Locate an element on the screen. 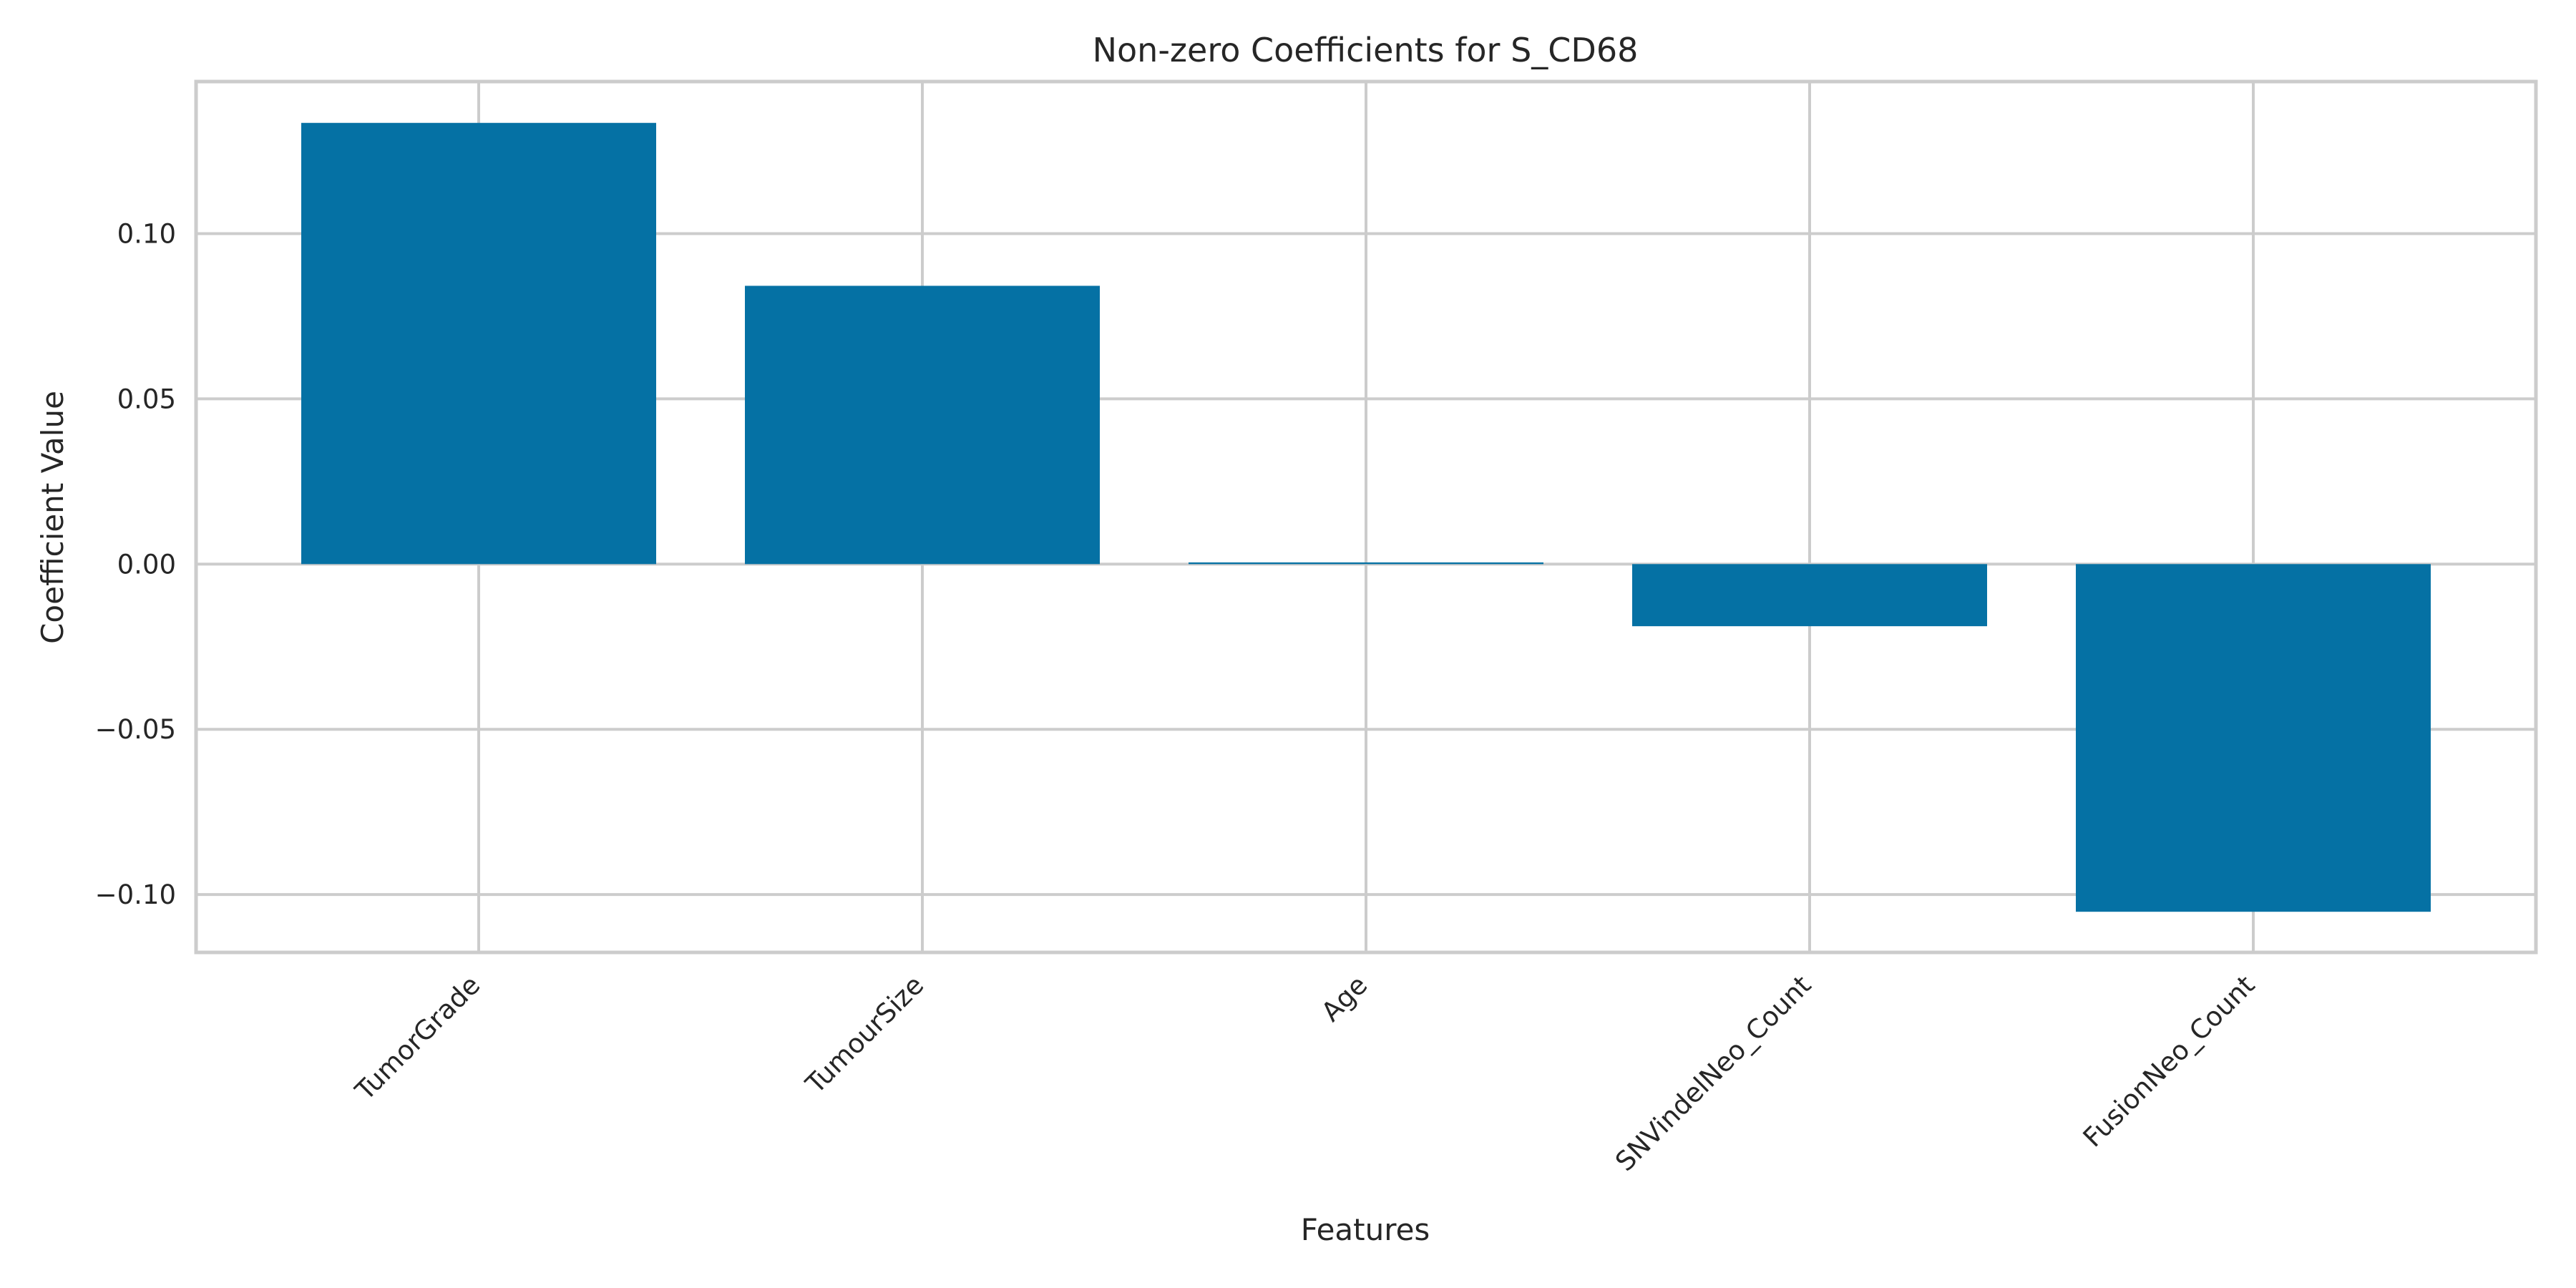 The height and width of the screenshot is (1288, 2576). y-tick-label: 0.05 is located at coordinates (146, 399).